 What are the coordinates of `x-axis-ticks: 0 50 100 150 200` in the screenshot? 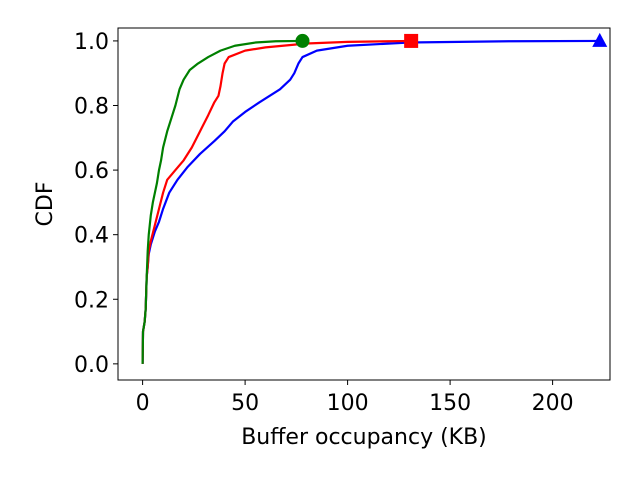 It's located at (355, 398).